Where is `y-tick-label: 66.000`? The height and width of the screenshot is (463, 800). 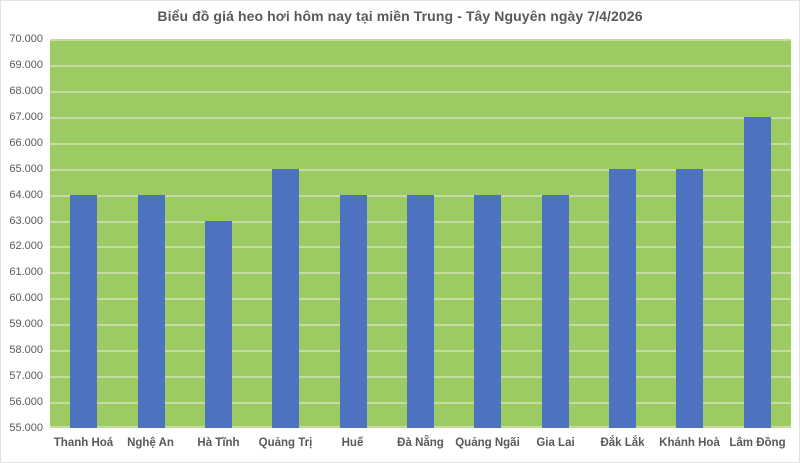 y-tick-label: 66.000 is located at coordinates (26, 143).